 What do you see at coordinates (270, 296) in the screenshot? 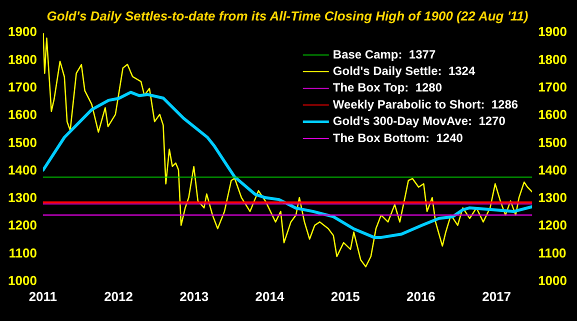
I see `x-tick-label: 2014` at bounding box center [270, 296].